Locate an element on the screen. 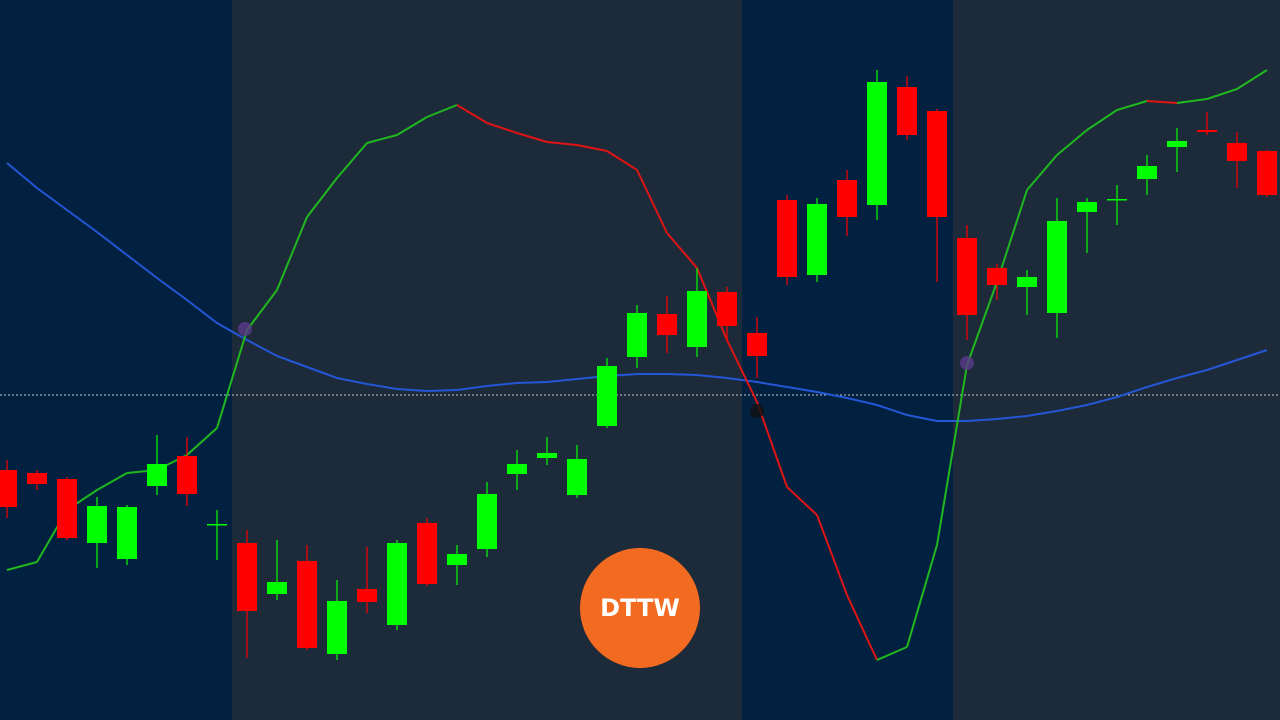  logo: DTTW is located at coordinates (640, 608).